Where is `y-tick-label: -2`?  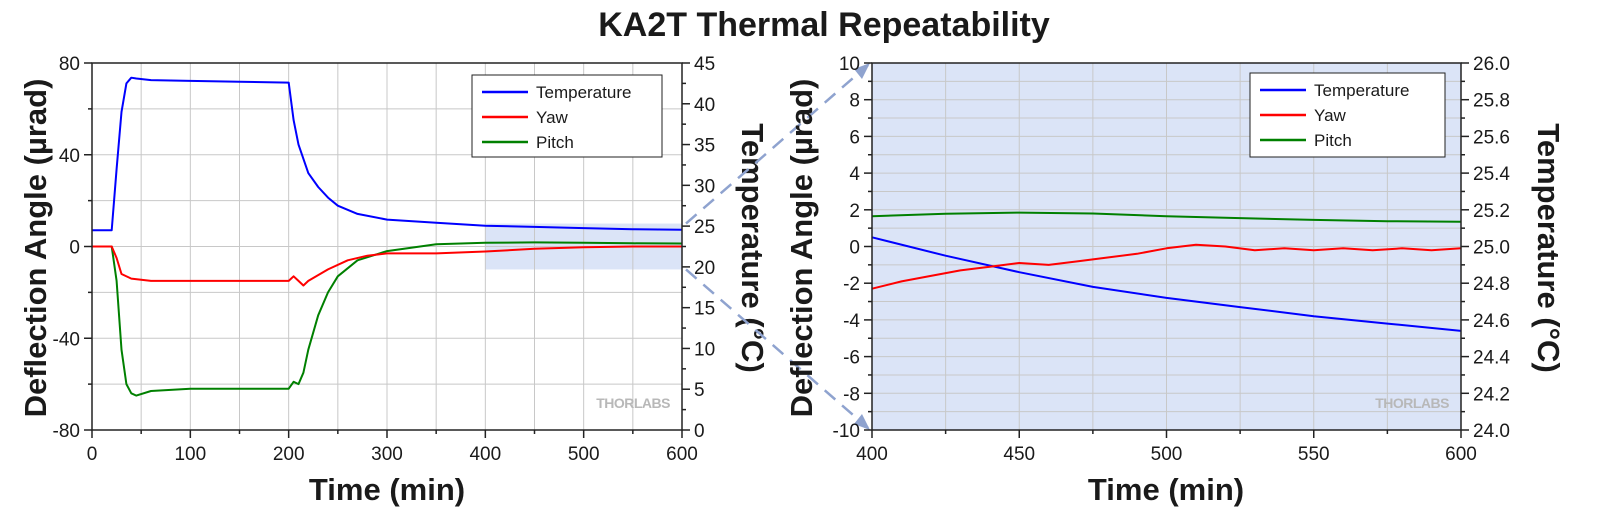 y-tick-label: -2 is located at coordinates (851, 284).